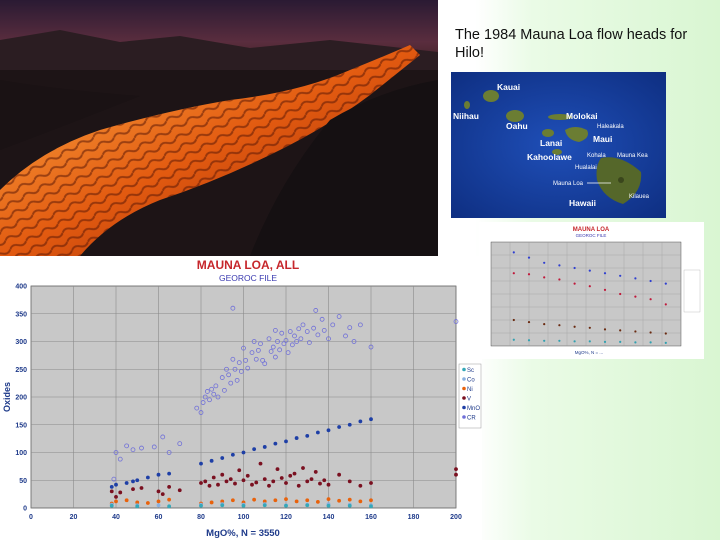 The height and width of the screenshot is (540, 720). Describe the element at coordinates (692, 291) in the screenshot. I see `inset-legend` at that location.